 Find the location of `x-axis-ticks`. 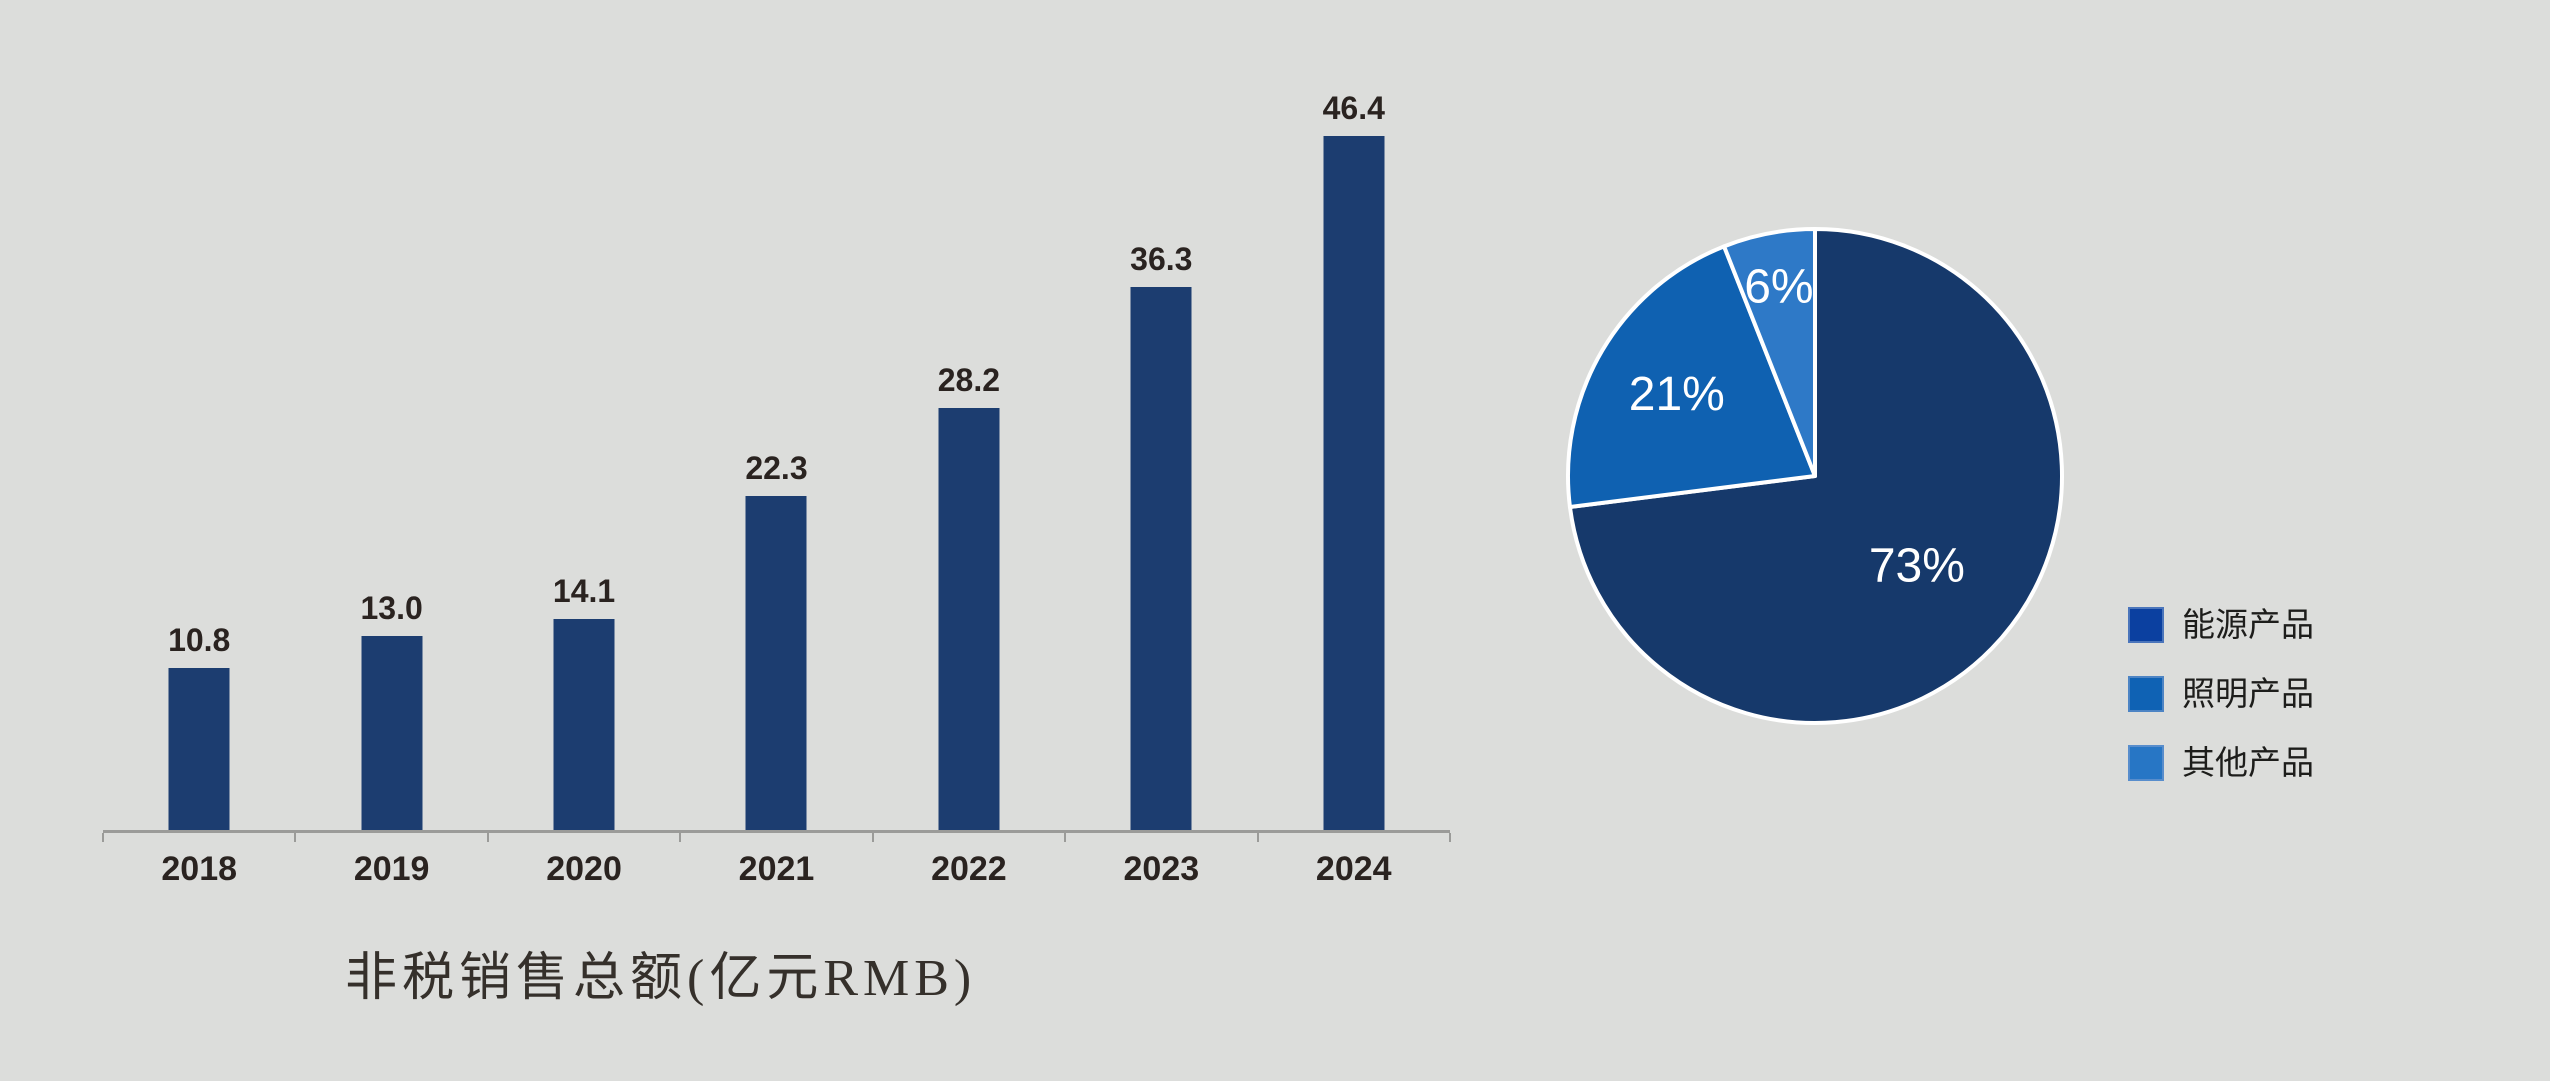

x-axis-ticks is located at coordinates (776, 838).